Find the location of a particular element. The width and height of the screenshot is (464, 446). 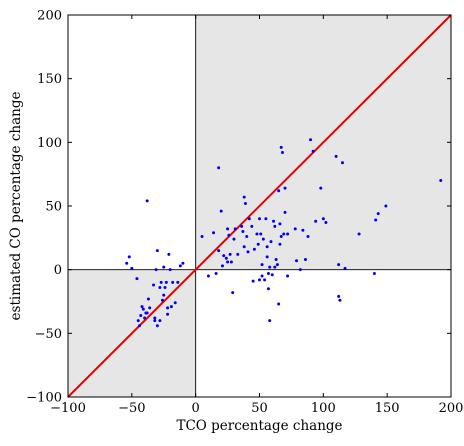

y-tick-label: −50 is located at coordinates (48, 334).